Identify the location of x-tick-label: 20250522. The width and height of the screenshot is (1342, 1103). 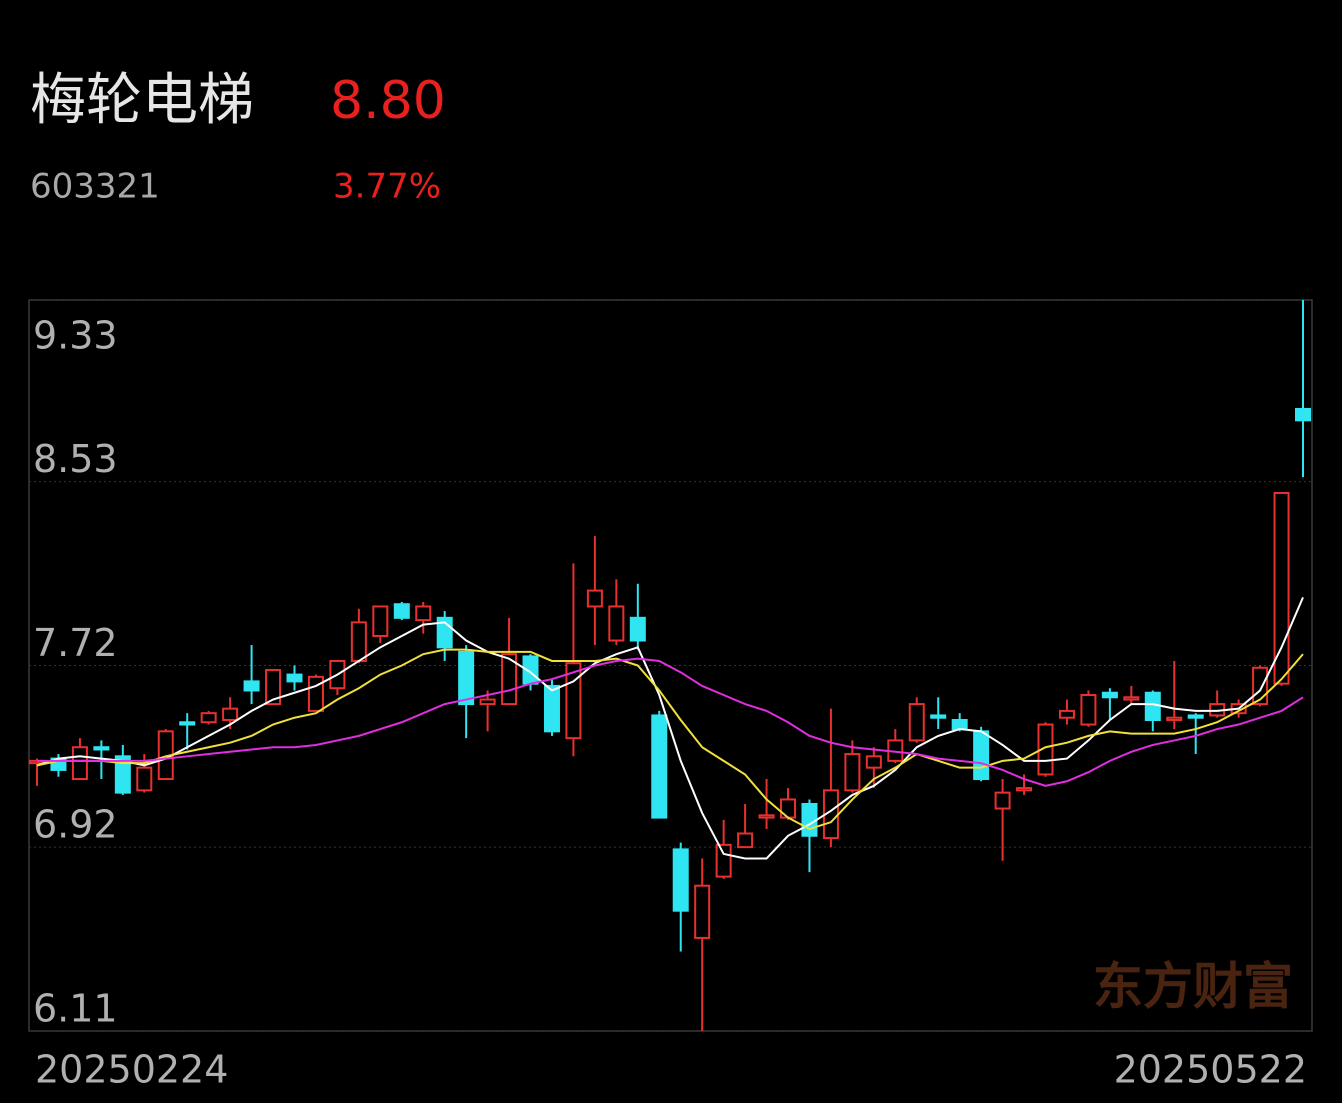
(1210, 1070).